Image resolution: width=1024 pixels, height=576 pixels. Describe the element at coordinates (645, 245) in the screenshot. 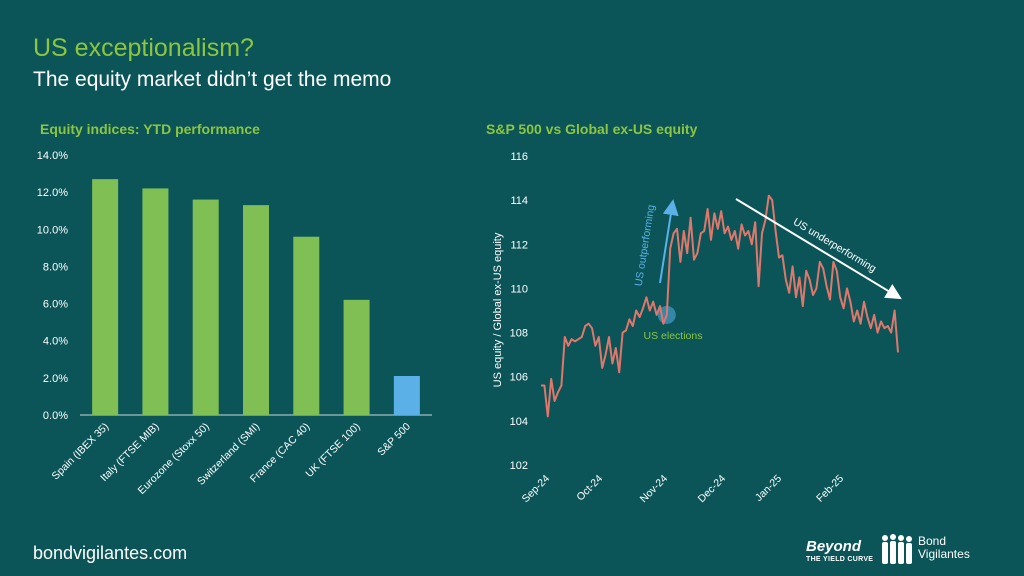

I see `outperforming-label: US outperforming` at that location.